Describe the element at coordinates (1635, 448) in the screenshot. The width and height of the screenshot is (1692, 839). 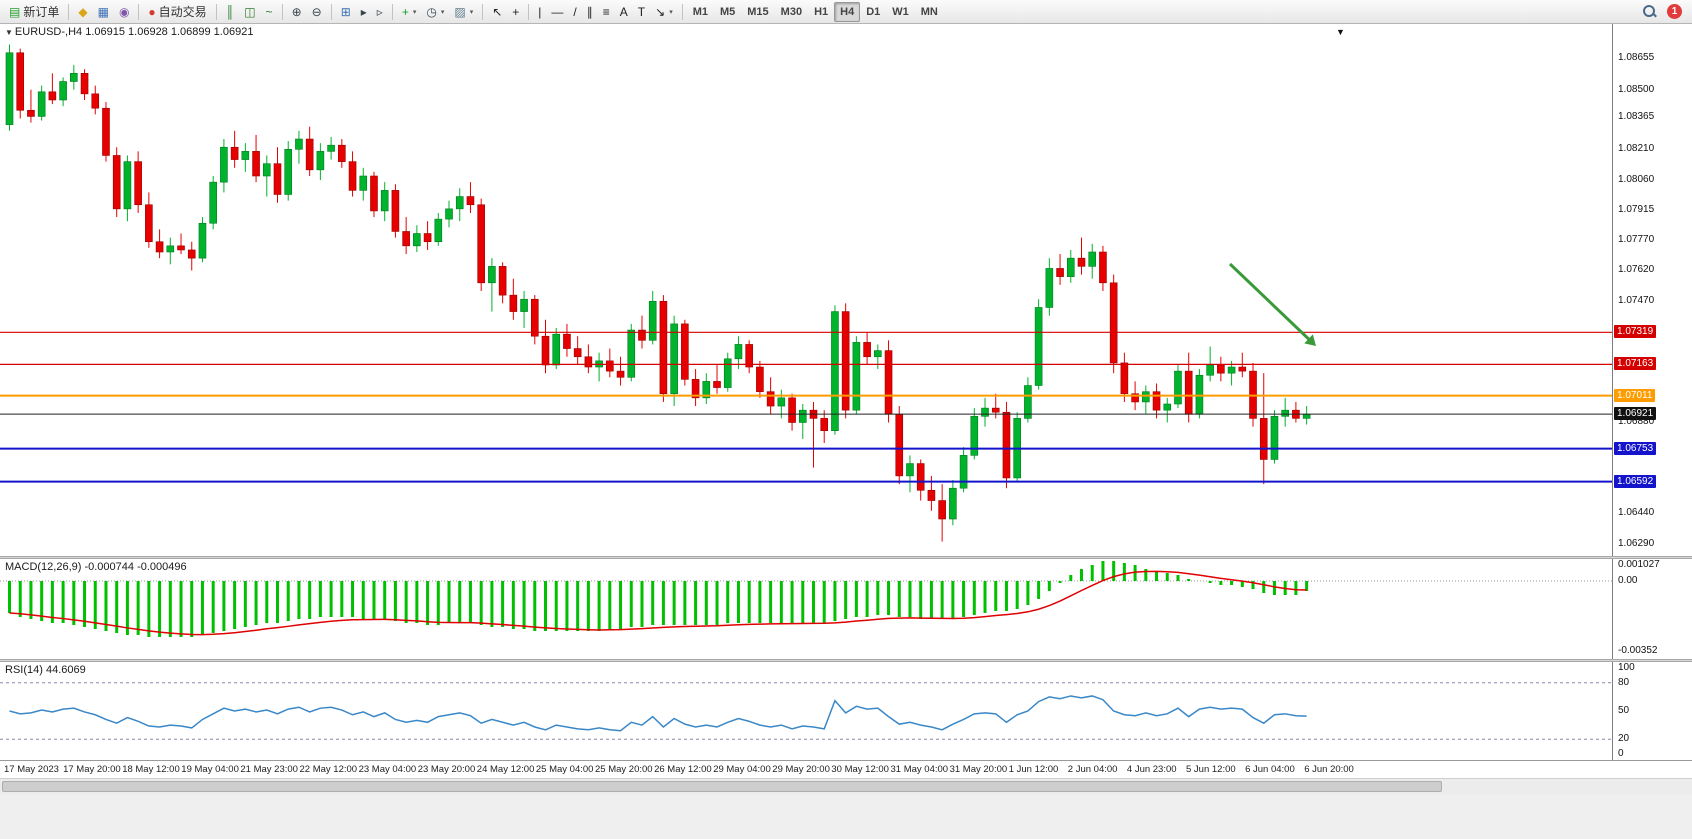
I see `support-line-1-label: 1.06753` at that location.